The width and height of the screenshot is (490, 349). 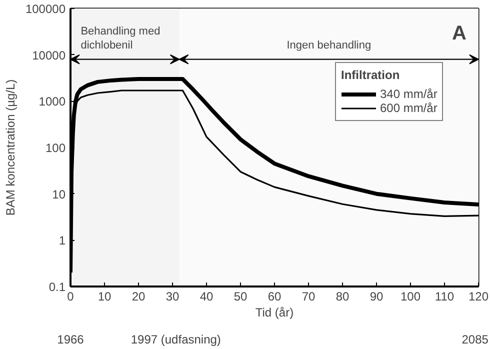 I want to click on x-tick-label: 120, so click(x=478, y=297).